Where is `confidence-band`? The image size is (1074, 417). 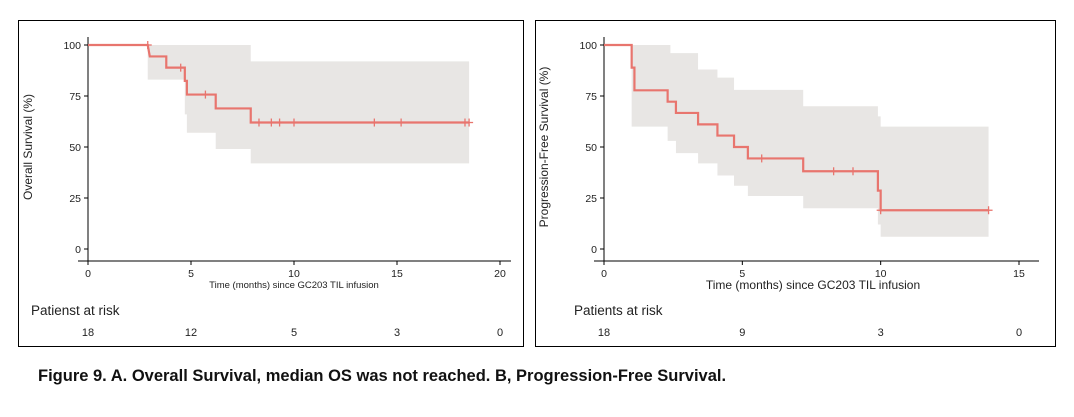 confidence-band is located at coordinates (279, 104).